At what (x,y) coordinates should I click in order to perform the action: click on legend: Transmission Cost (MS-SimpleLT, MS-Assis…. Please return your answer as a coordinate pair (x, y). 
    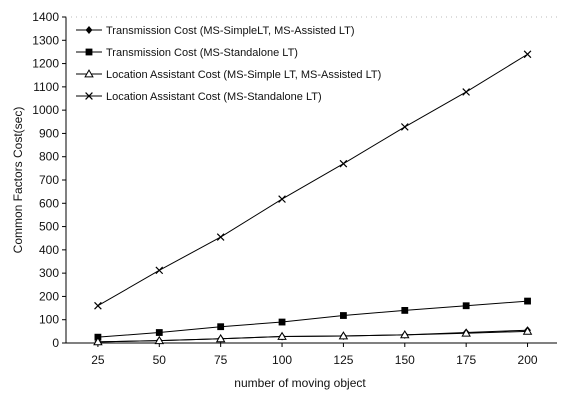
    Looking at the image, I should click on (228, 64).